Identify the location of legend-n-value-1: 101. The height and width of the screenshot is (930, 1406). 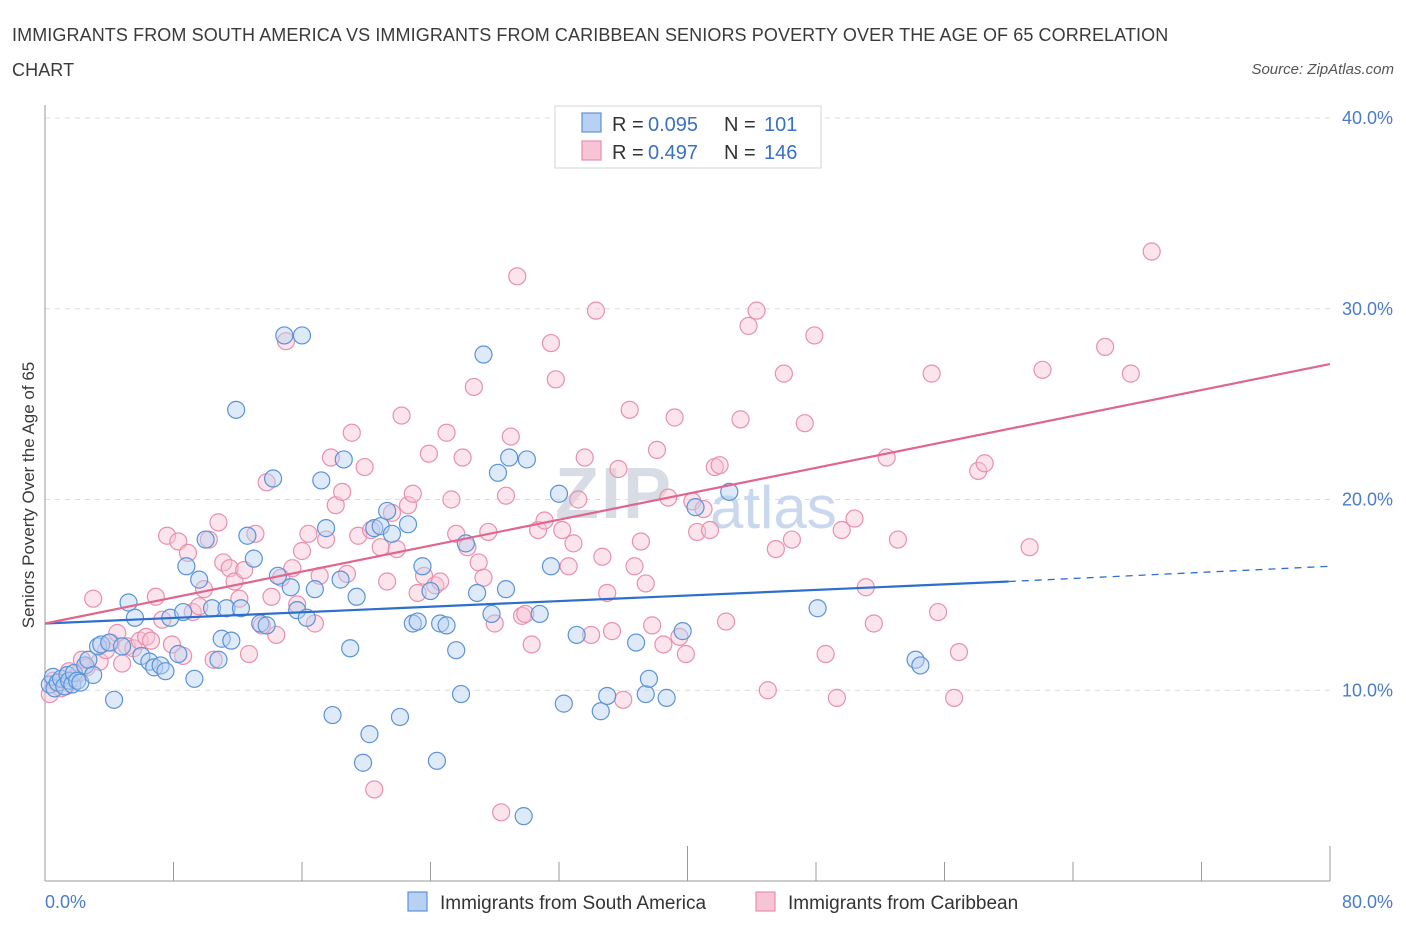
(780, 125).